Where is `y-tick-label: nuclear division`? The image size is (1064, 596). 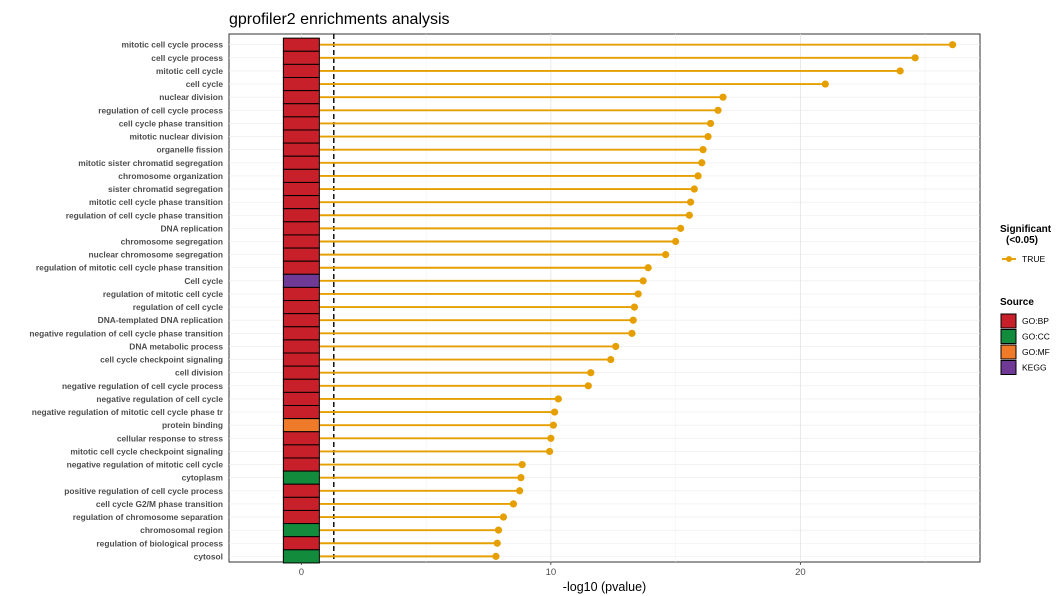
y-tick-label: nuclear division is located at coordinates (191, 97).